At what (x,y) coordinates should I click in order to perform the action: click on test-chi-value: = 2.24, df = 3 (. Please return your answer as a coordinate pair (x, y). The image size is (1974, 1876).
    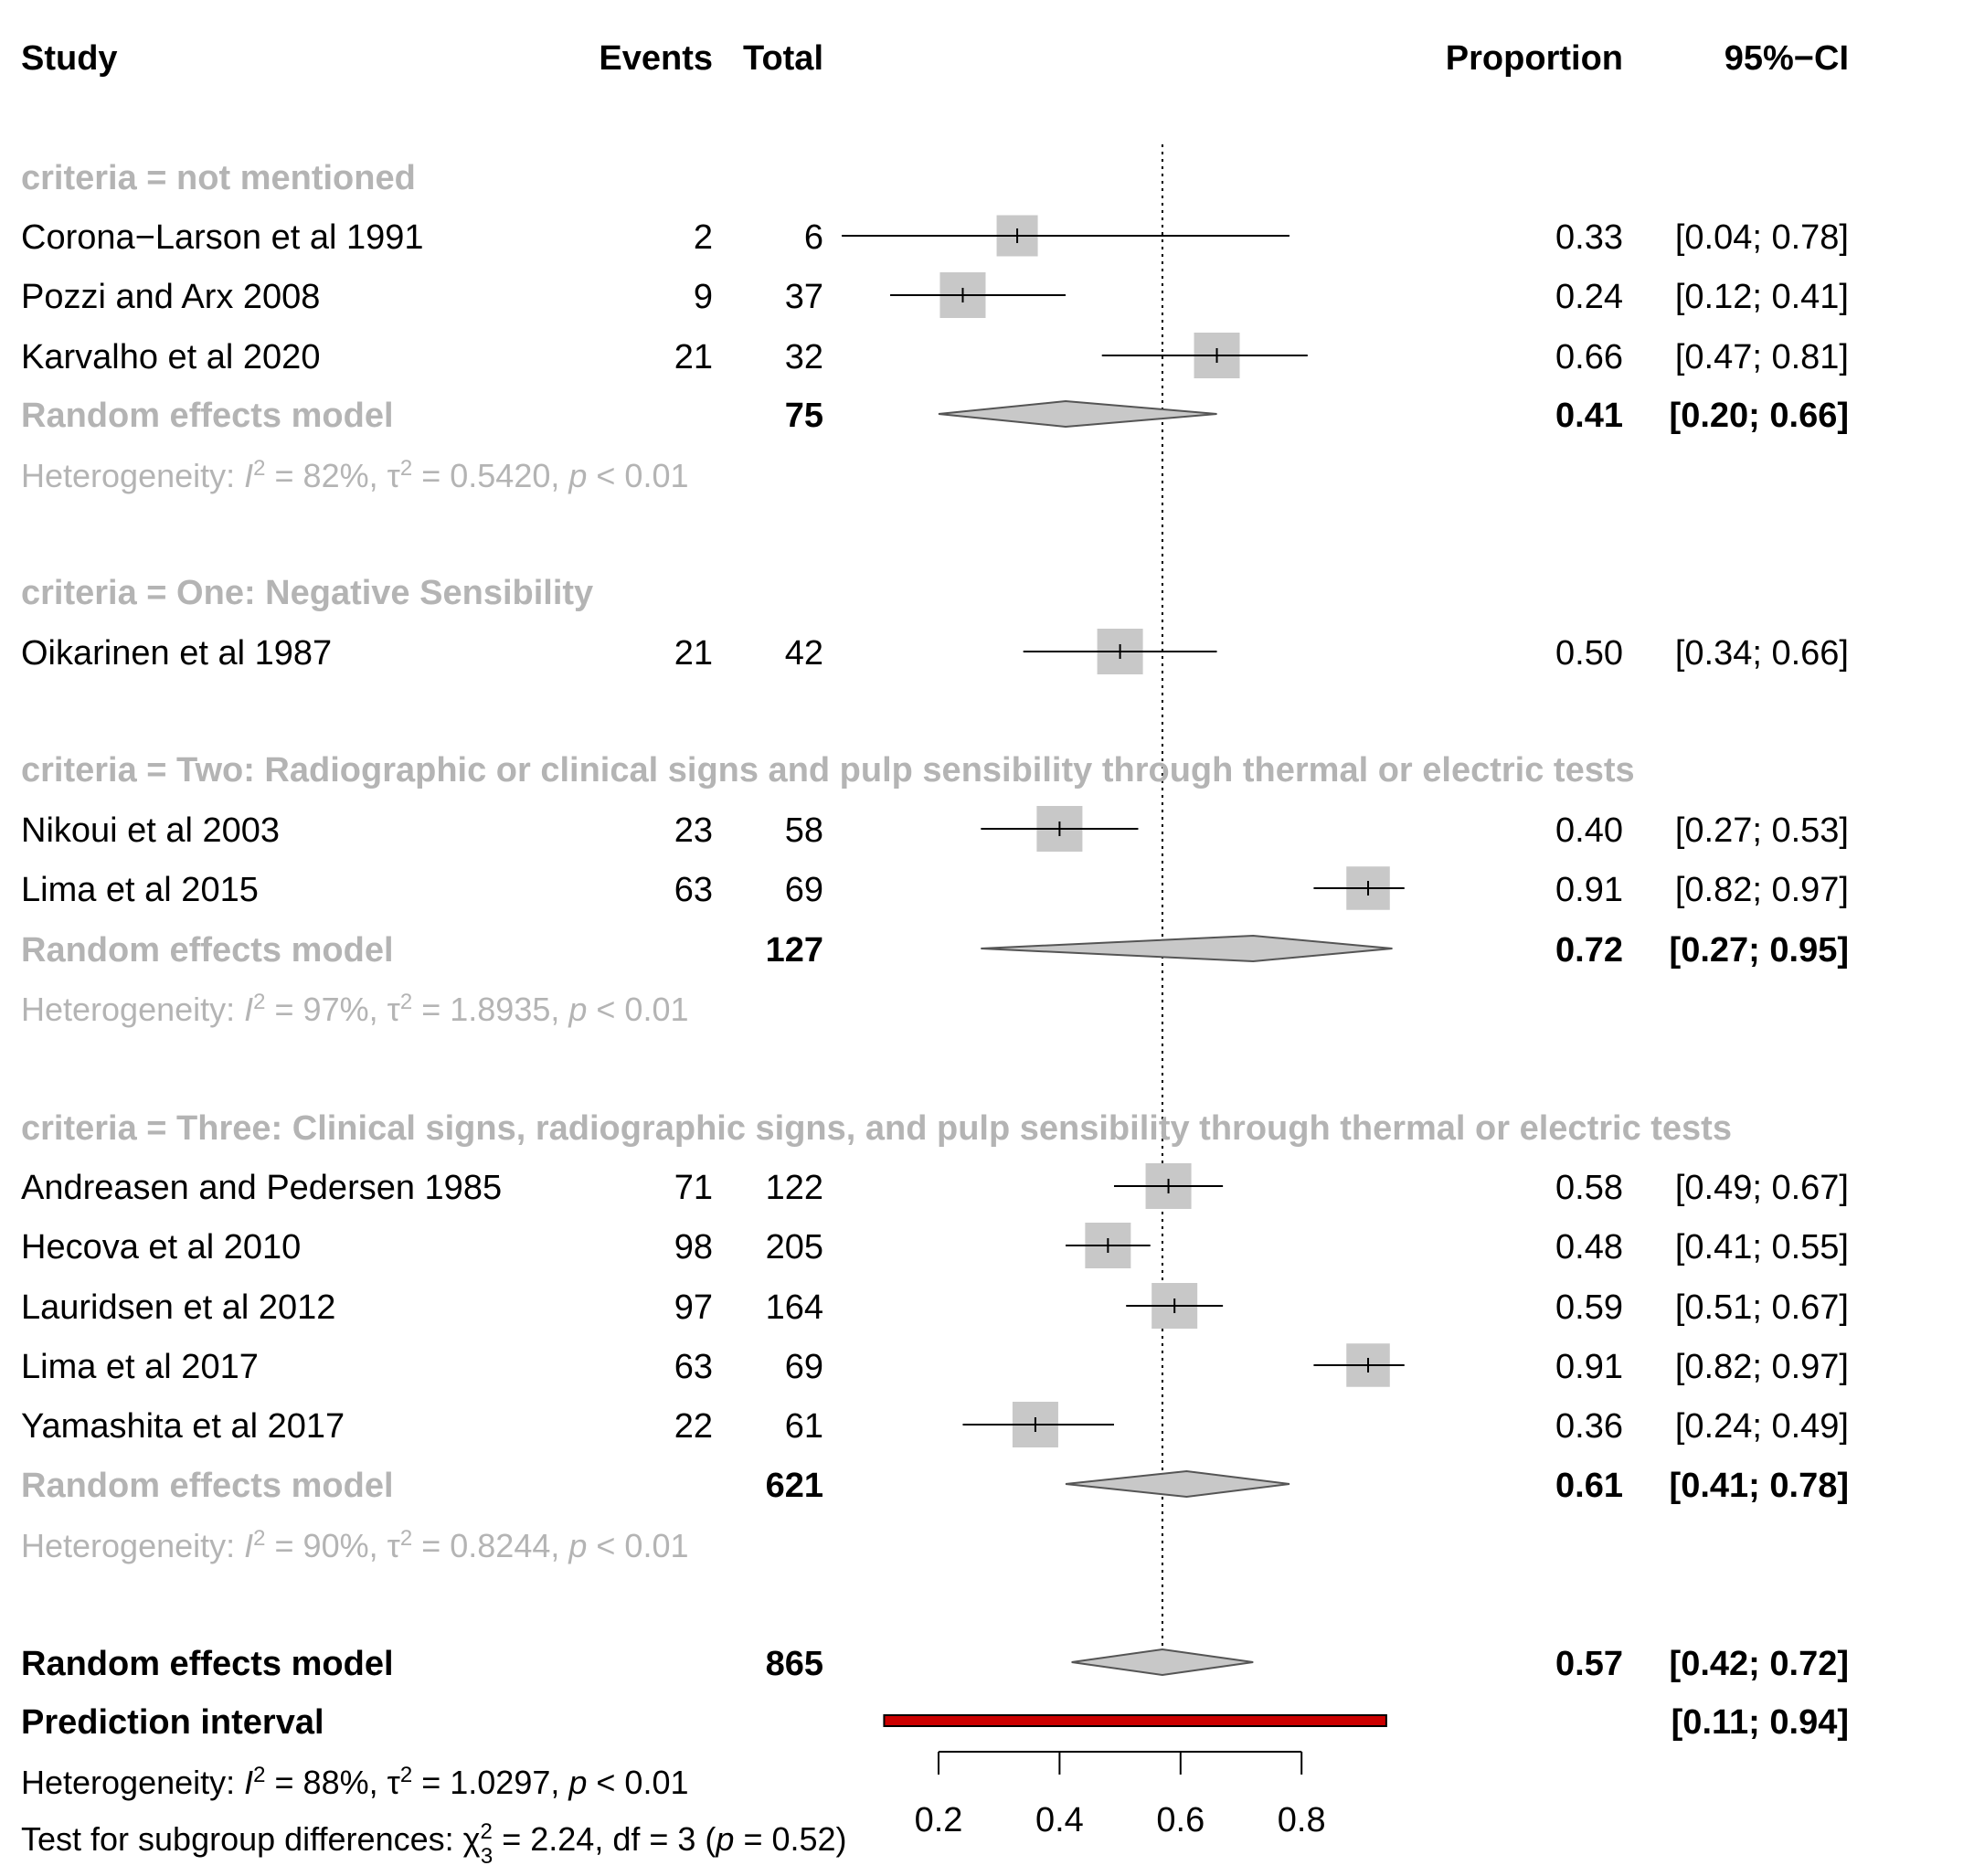
    Looking at the image, I should click on (604, 1839).